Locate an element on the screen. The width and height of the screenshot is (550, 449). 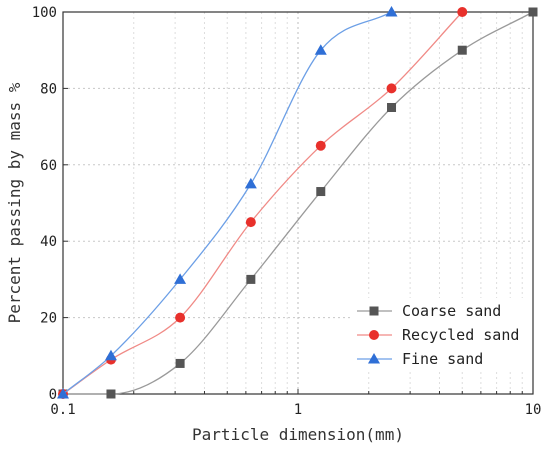
legend-item-fine-sand: Fine sand is located at coordinates (420, 359).